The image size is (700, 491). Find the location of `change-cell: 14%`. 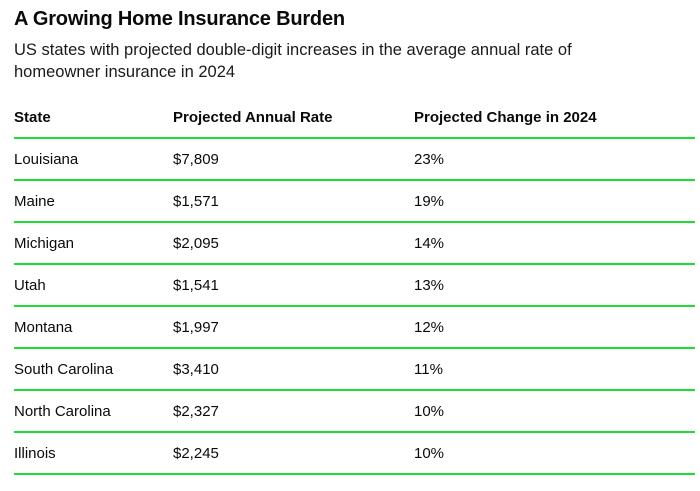

change-cell: 14% is located at coordinates (554, 243).